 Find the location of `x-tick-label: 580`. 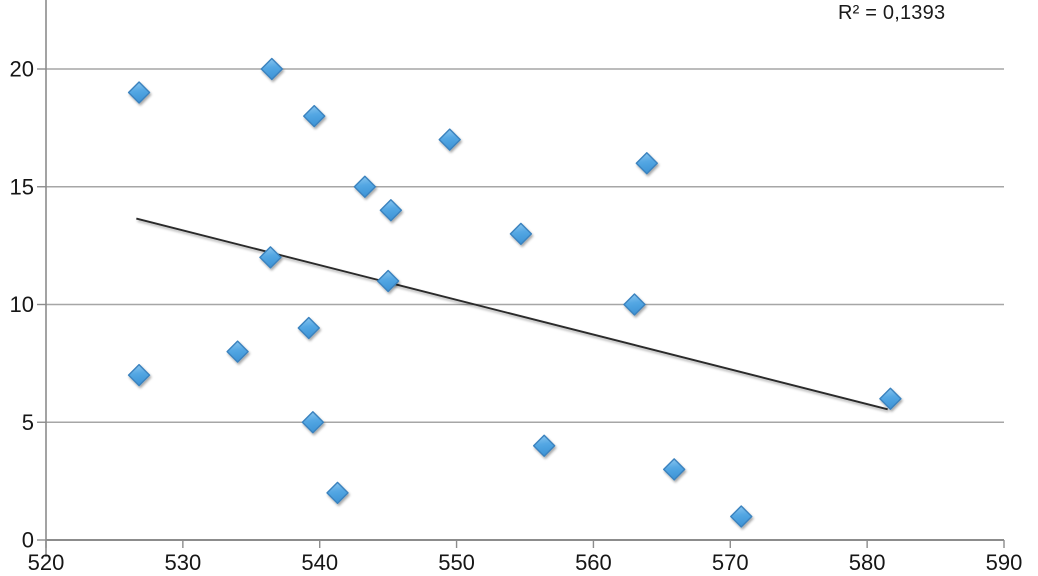

x-tick-label: 580 is located at coordinates (867, 562).